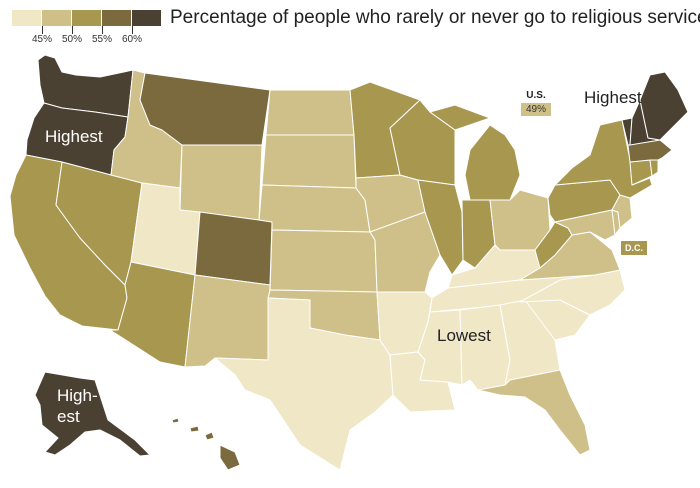 The image size is (700, 488). What do you see at coordinates (147, 18) in the screenshot?
I see `legend-swatch-highest` at bounding box center [147, 18].